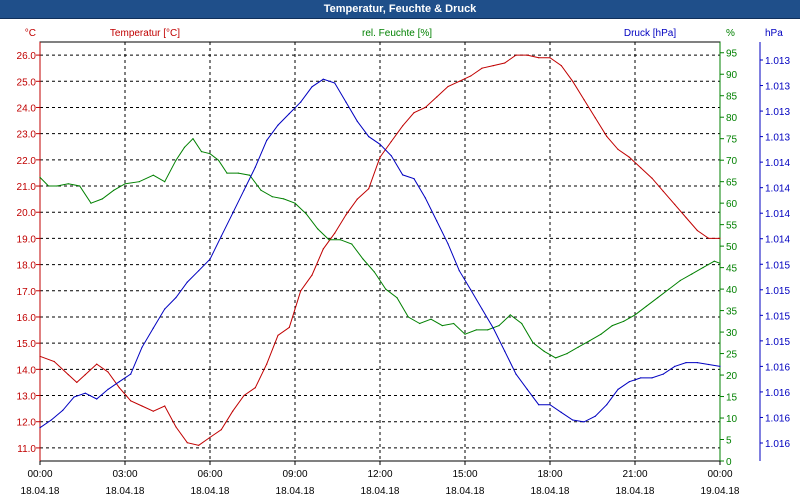 This screenshot has width=800, height=500. Describe the element at coordinates (732, 75) in the screenshot. I see `hum-tick-label: 90` at that location.